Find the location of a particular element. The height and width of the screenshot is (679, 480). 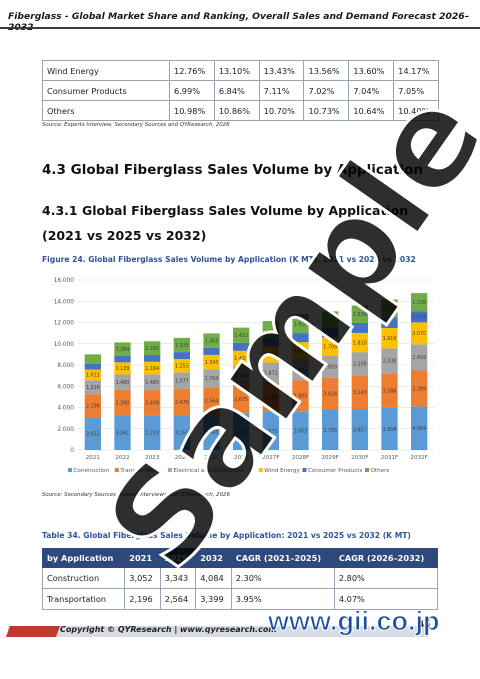

table-cell: 3,343 is located at coordinates (178, 578).